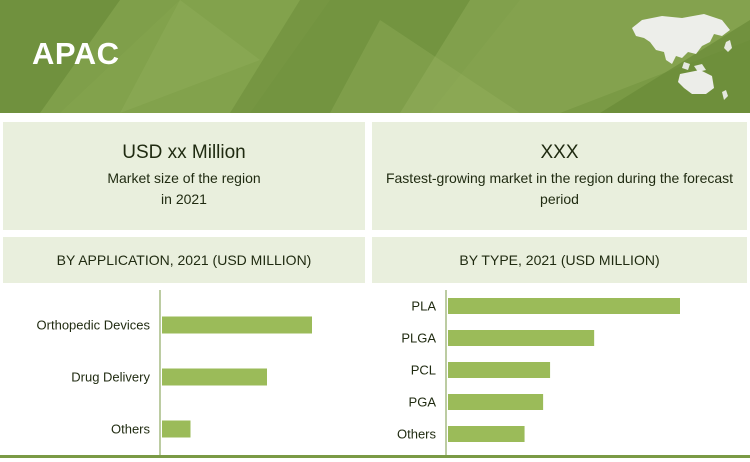 The image size is (750, 462). Describe the element at coordinates (237, 325) in the screenshot. I see `bar-orthopedic-devices` at that location.